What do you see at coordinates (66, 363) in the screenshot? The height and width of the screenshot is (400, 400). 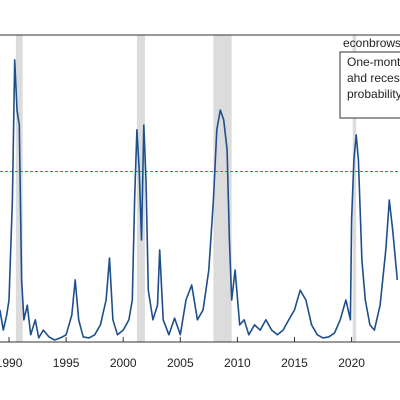 I see `x-tick-label: 1995` at bounding box center [66, 363].